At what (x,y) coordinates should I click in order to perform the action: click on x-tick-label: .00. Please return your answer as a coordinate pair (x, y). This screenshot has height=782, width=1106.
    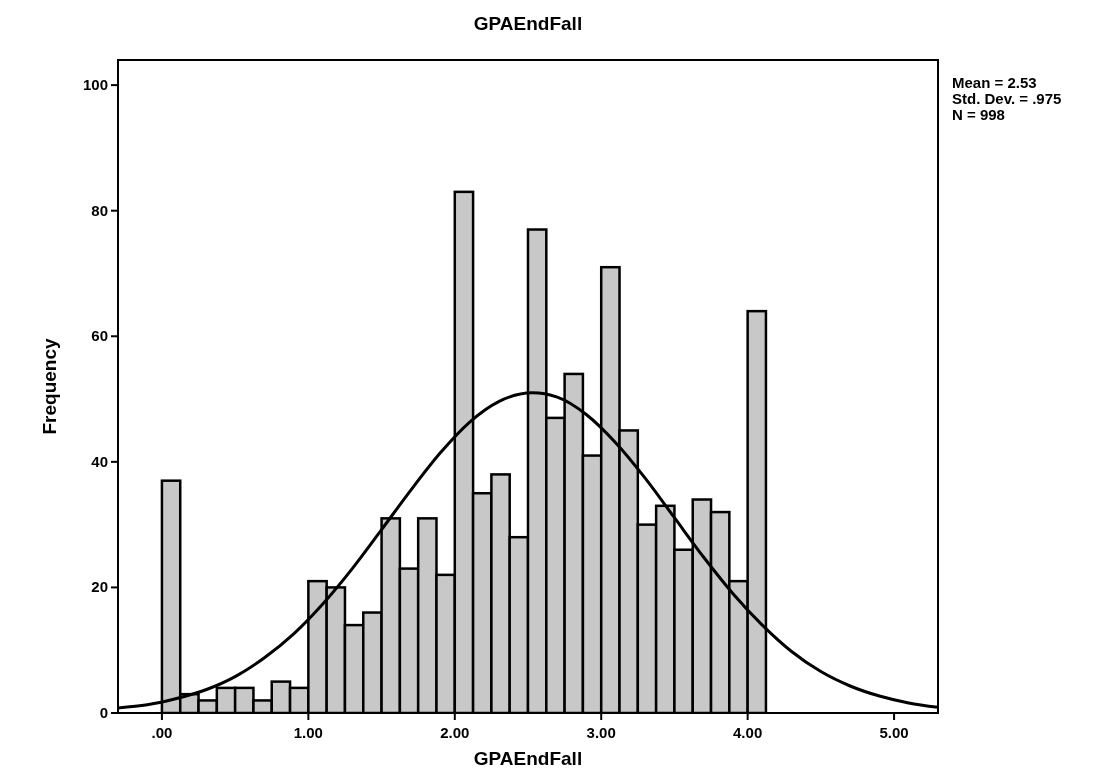
    Looking at the image, I should click on (162, 732).